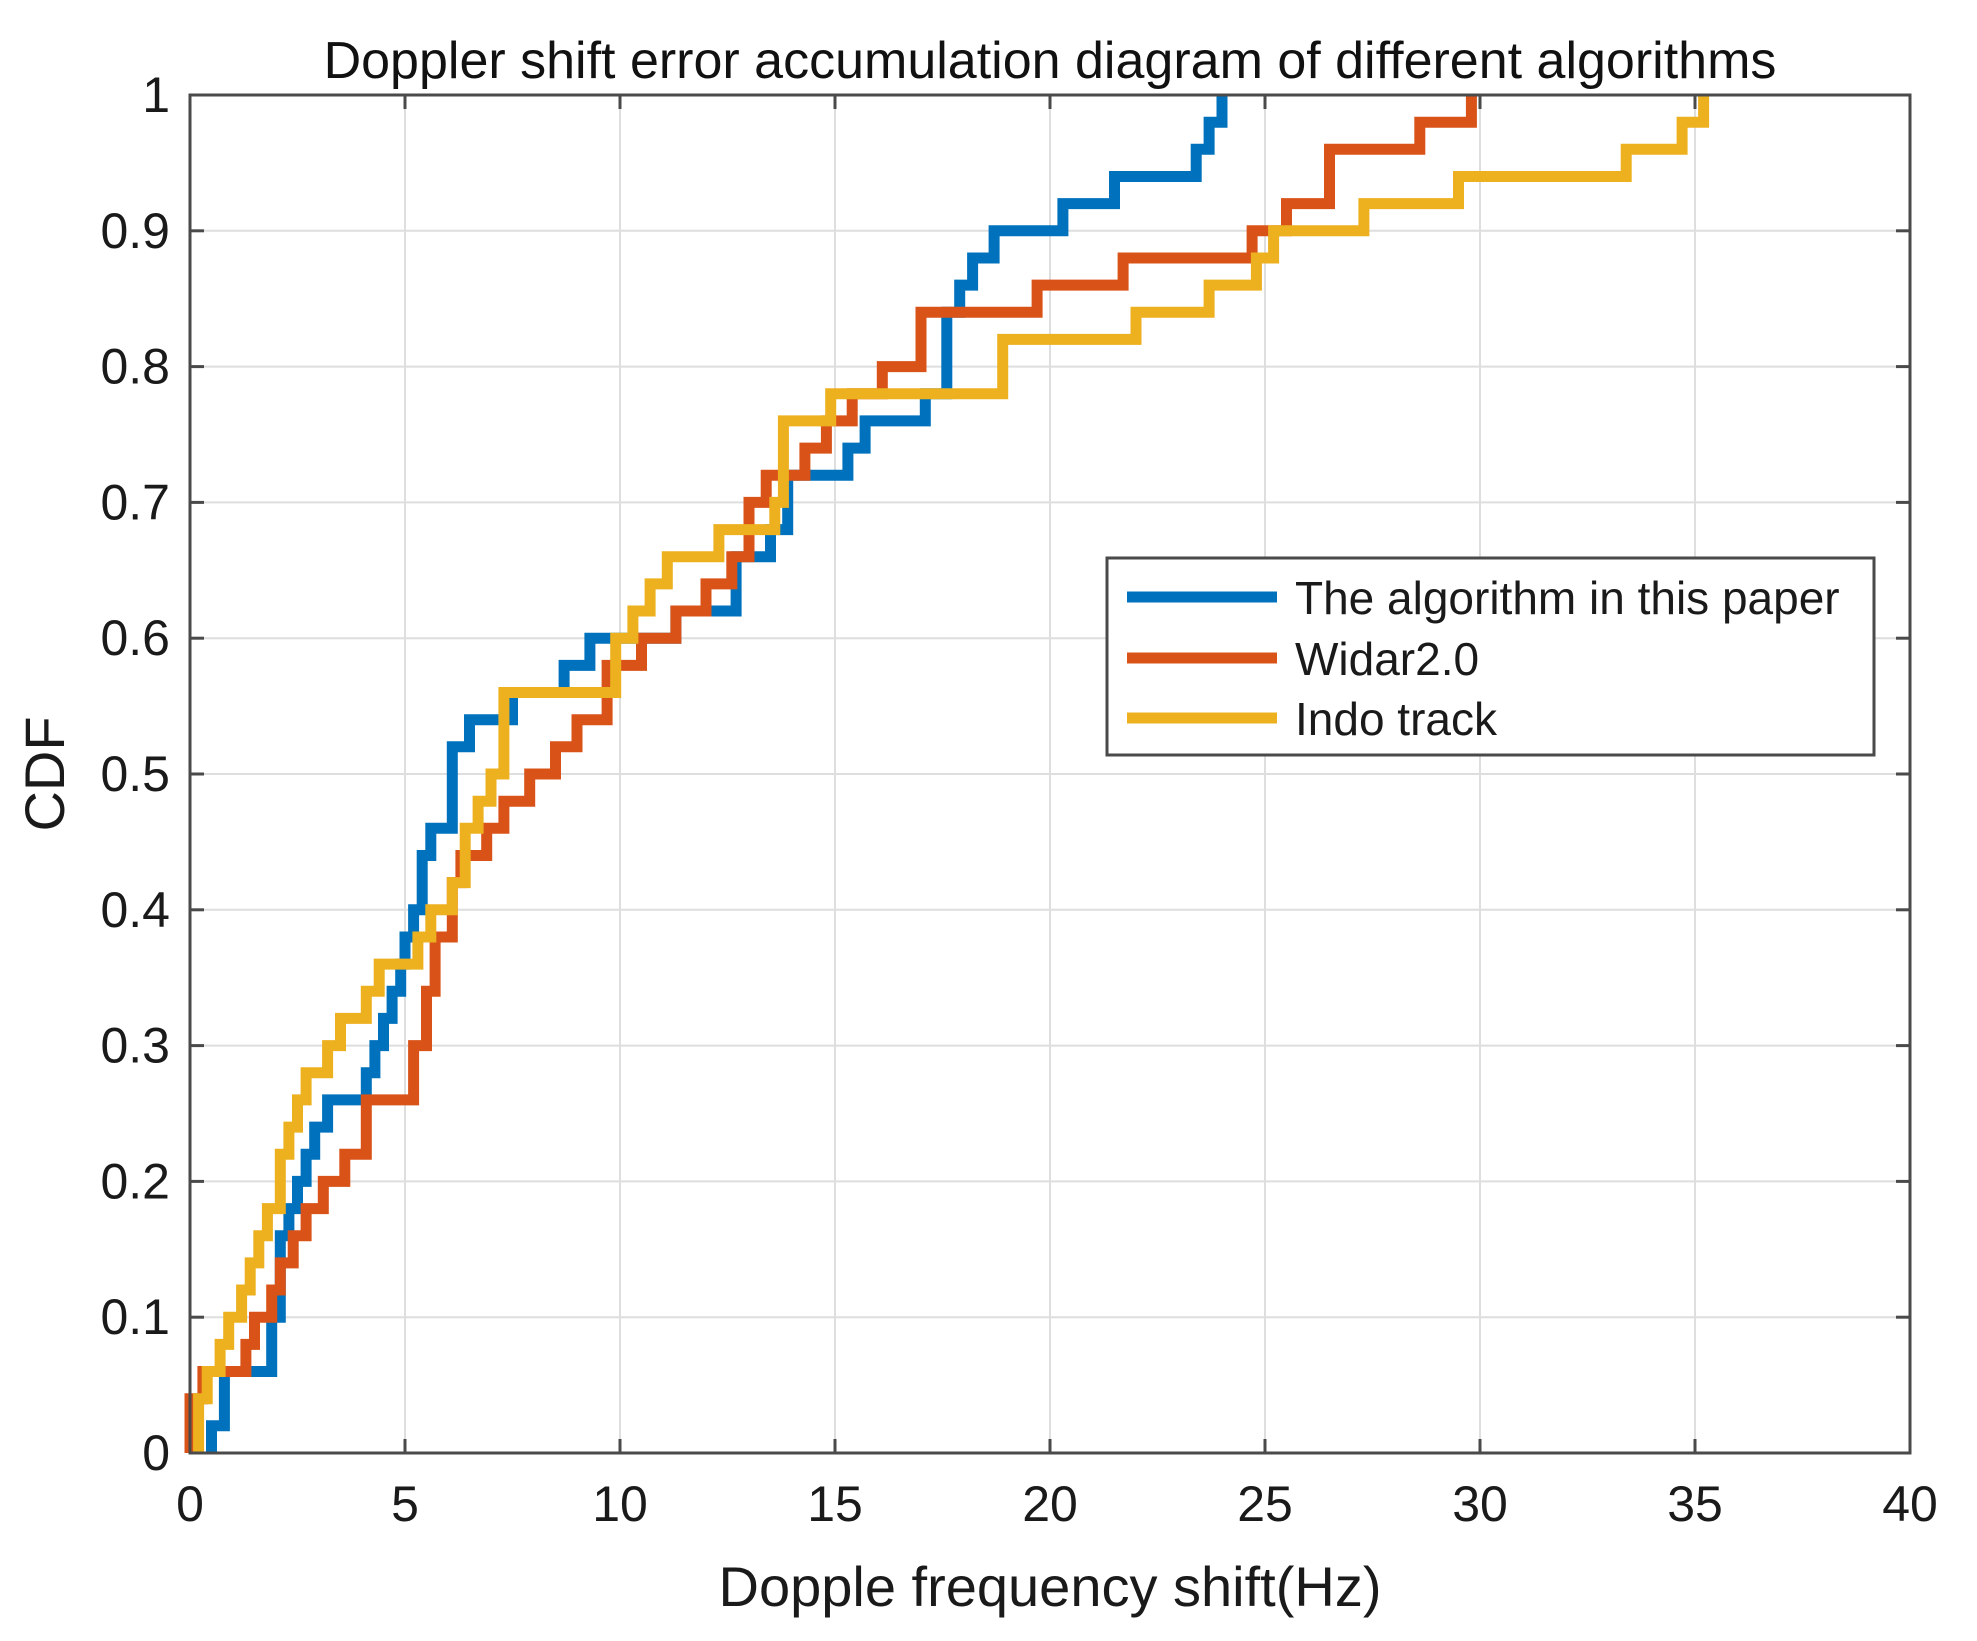  What do you see at coordinates (156, 95) in the screenshot?
I see `y-tick-label: 1` at bounding box center [156, 95].